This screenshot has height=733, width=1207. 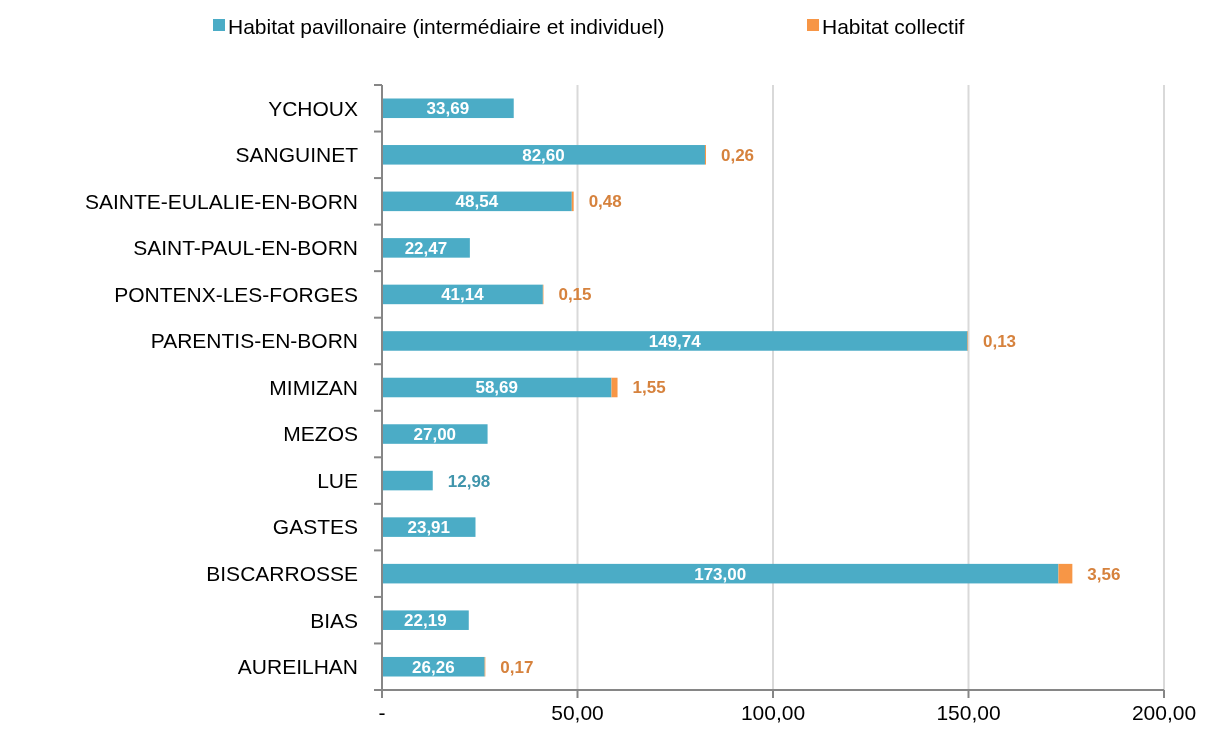 What do you see at coordinates (435, 434) in the screenshot?
I see `data-label: 27,00` at bounding box center [435, 434].